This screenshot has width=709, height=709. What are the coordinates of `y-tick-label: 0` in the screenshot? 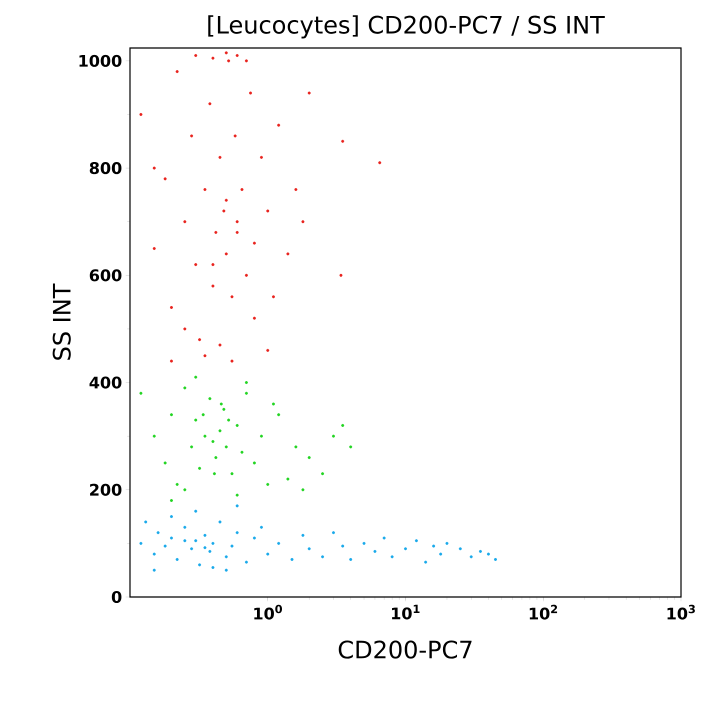 It's located at (117, 597).